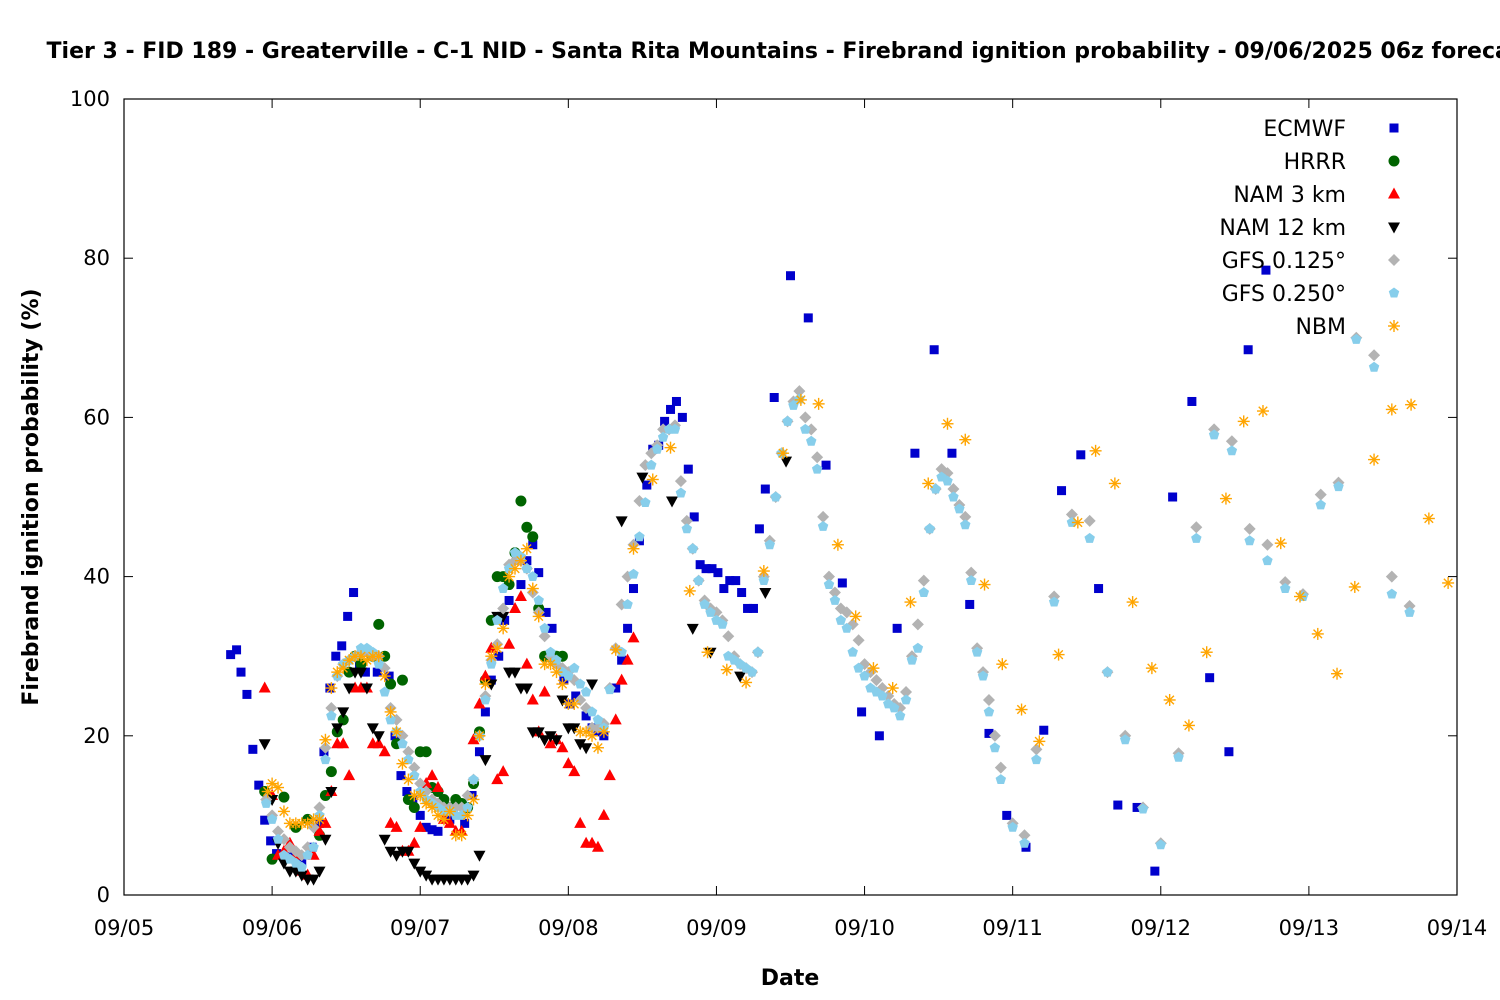 The width and height of the screenshot is (1500, 1000). What do you see at coordinates (90, 99) in the screenshot?
I see `y-tick-label: 100` at bounding box center [90, 99].